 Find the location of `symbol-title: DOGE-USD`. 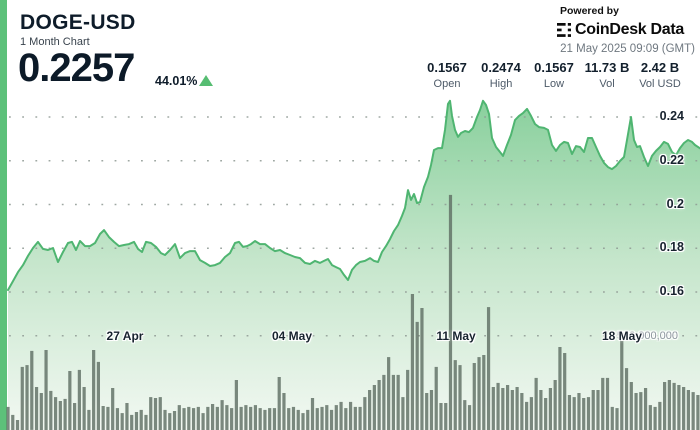

symbol-title: DOGE-USD is located at coordinates (78, 22).